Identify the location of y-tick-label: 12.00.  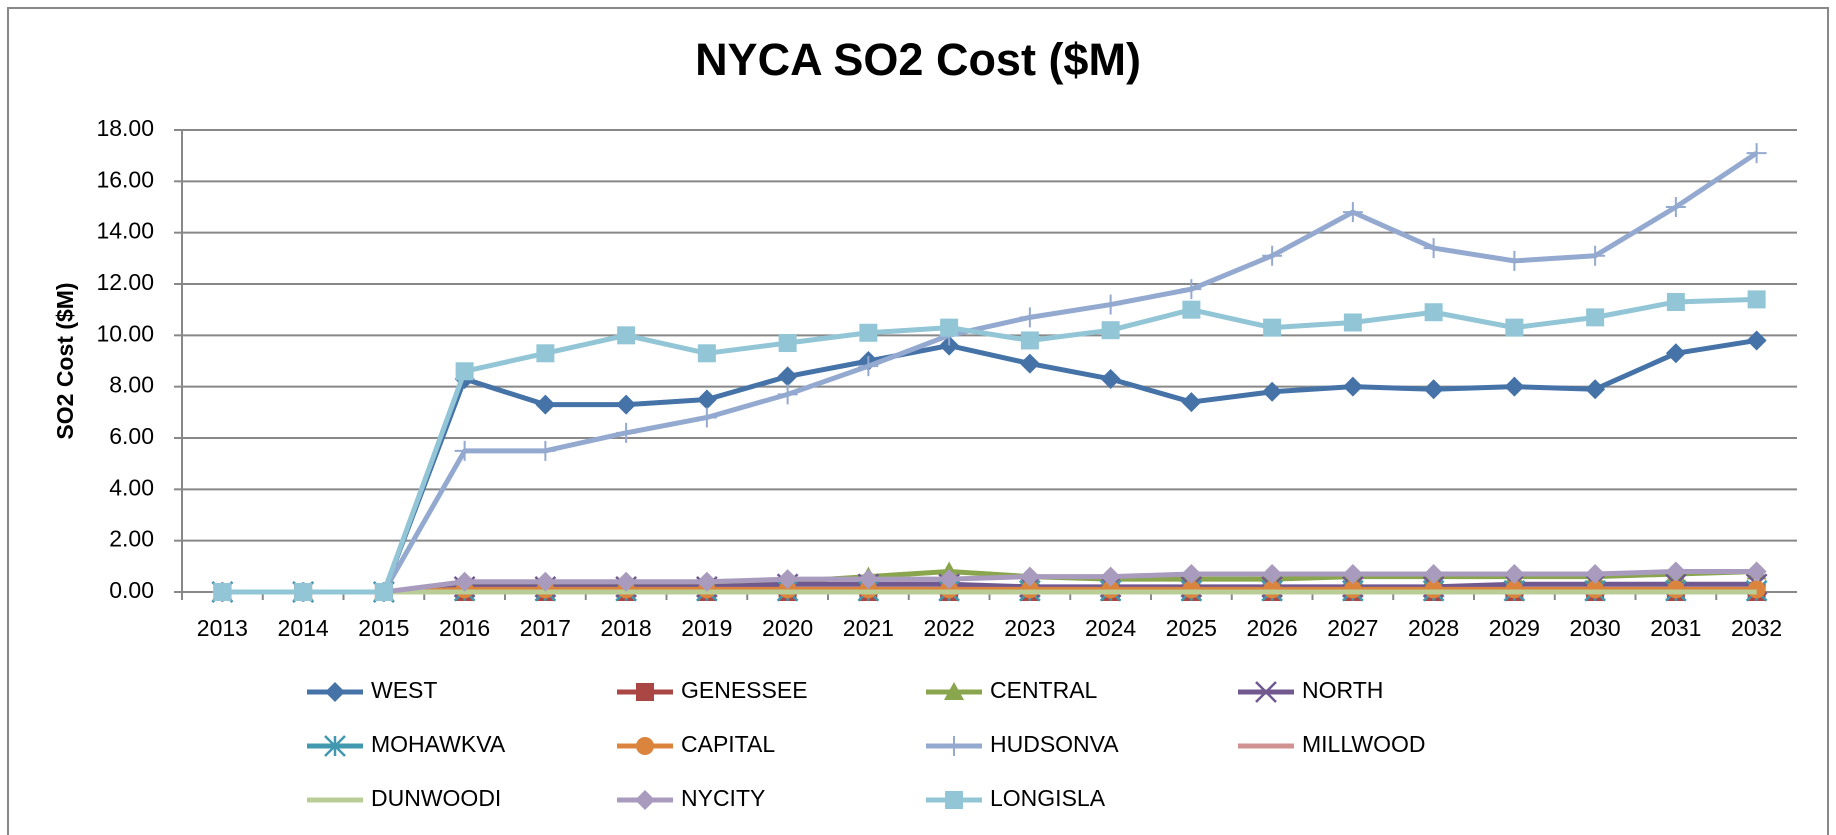
(125, 282).